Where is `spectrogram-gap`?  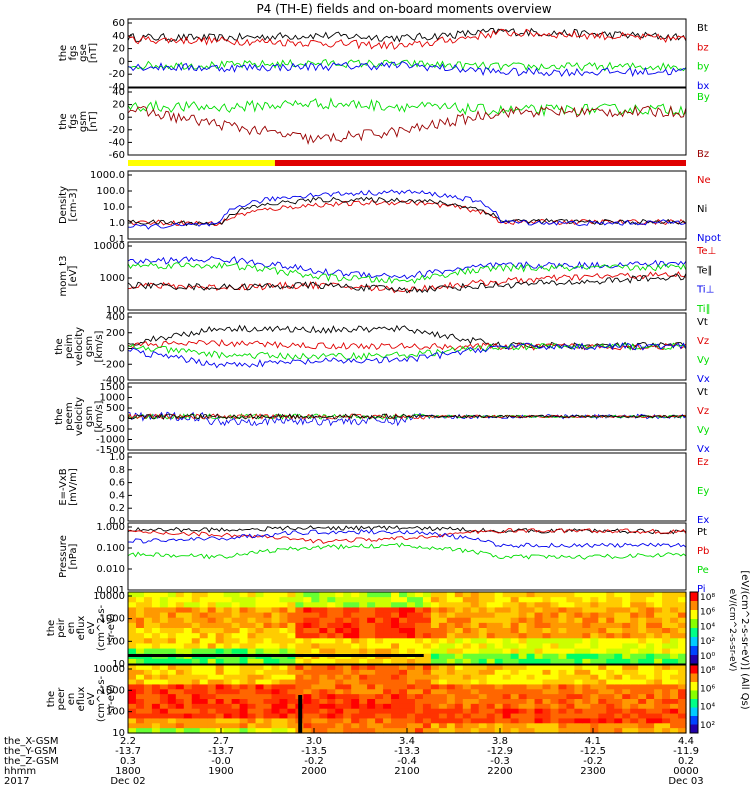
spectrogram-gap is located at coordinates (300, 714).